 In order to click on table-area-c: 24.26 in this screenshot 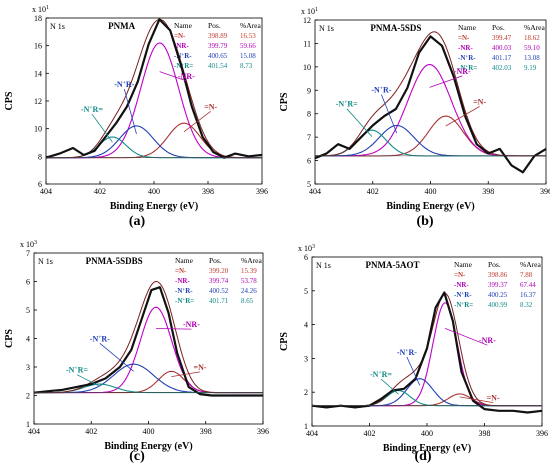, I will do `click(249, 291)`.